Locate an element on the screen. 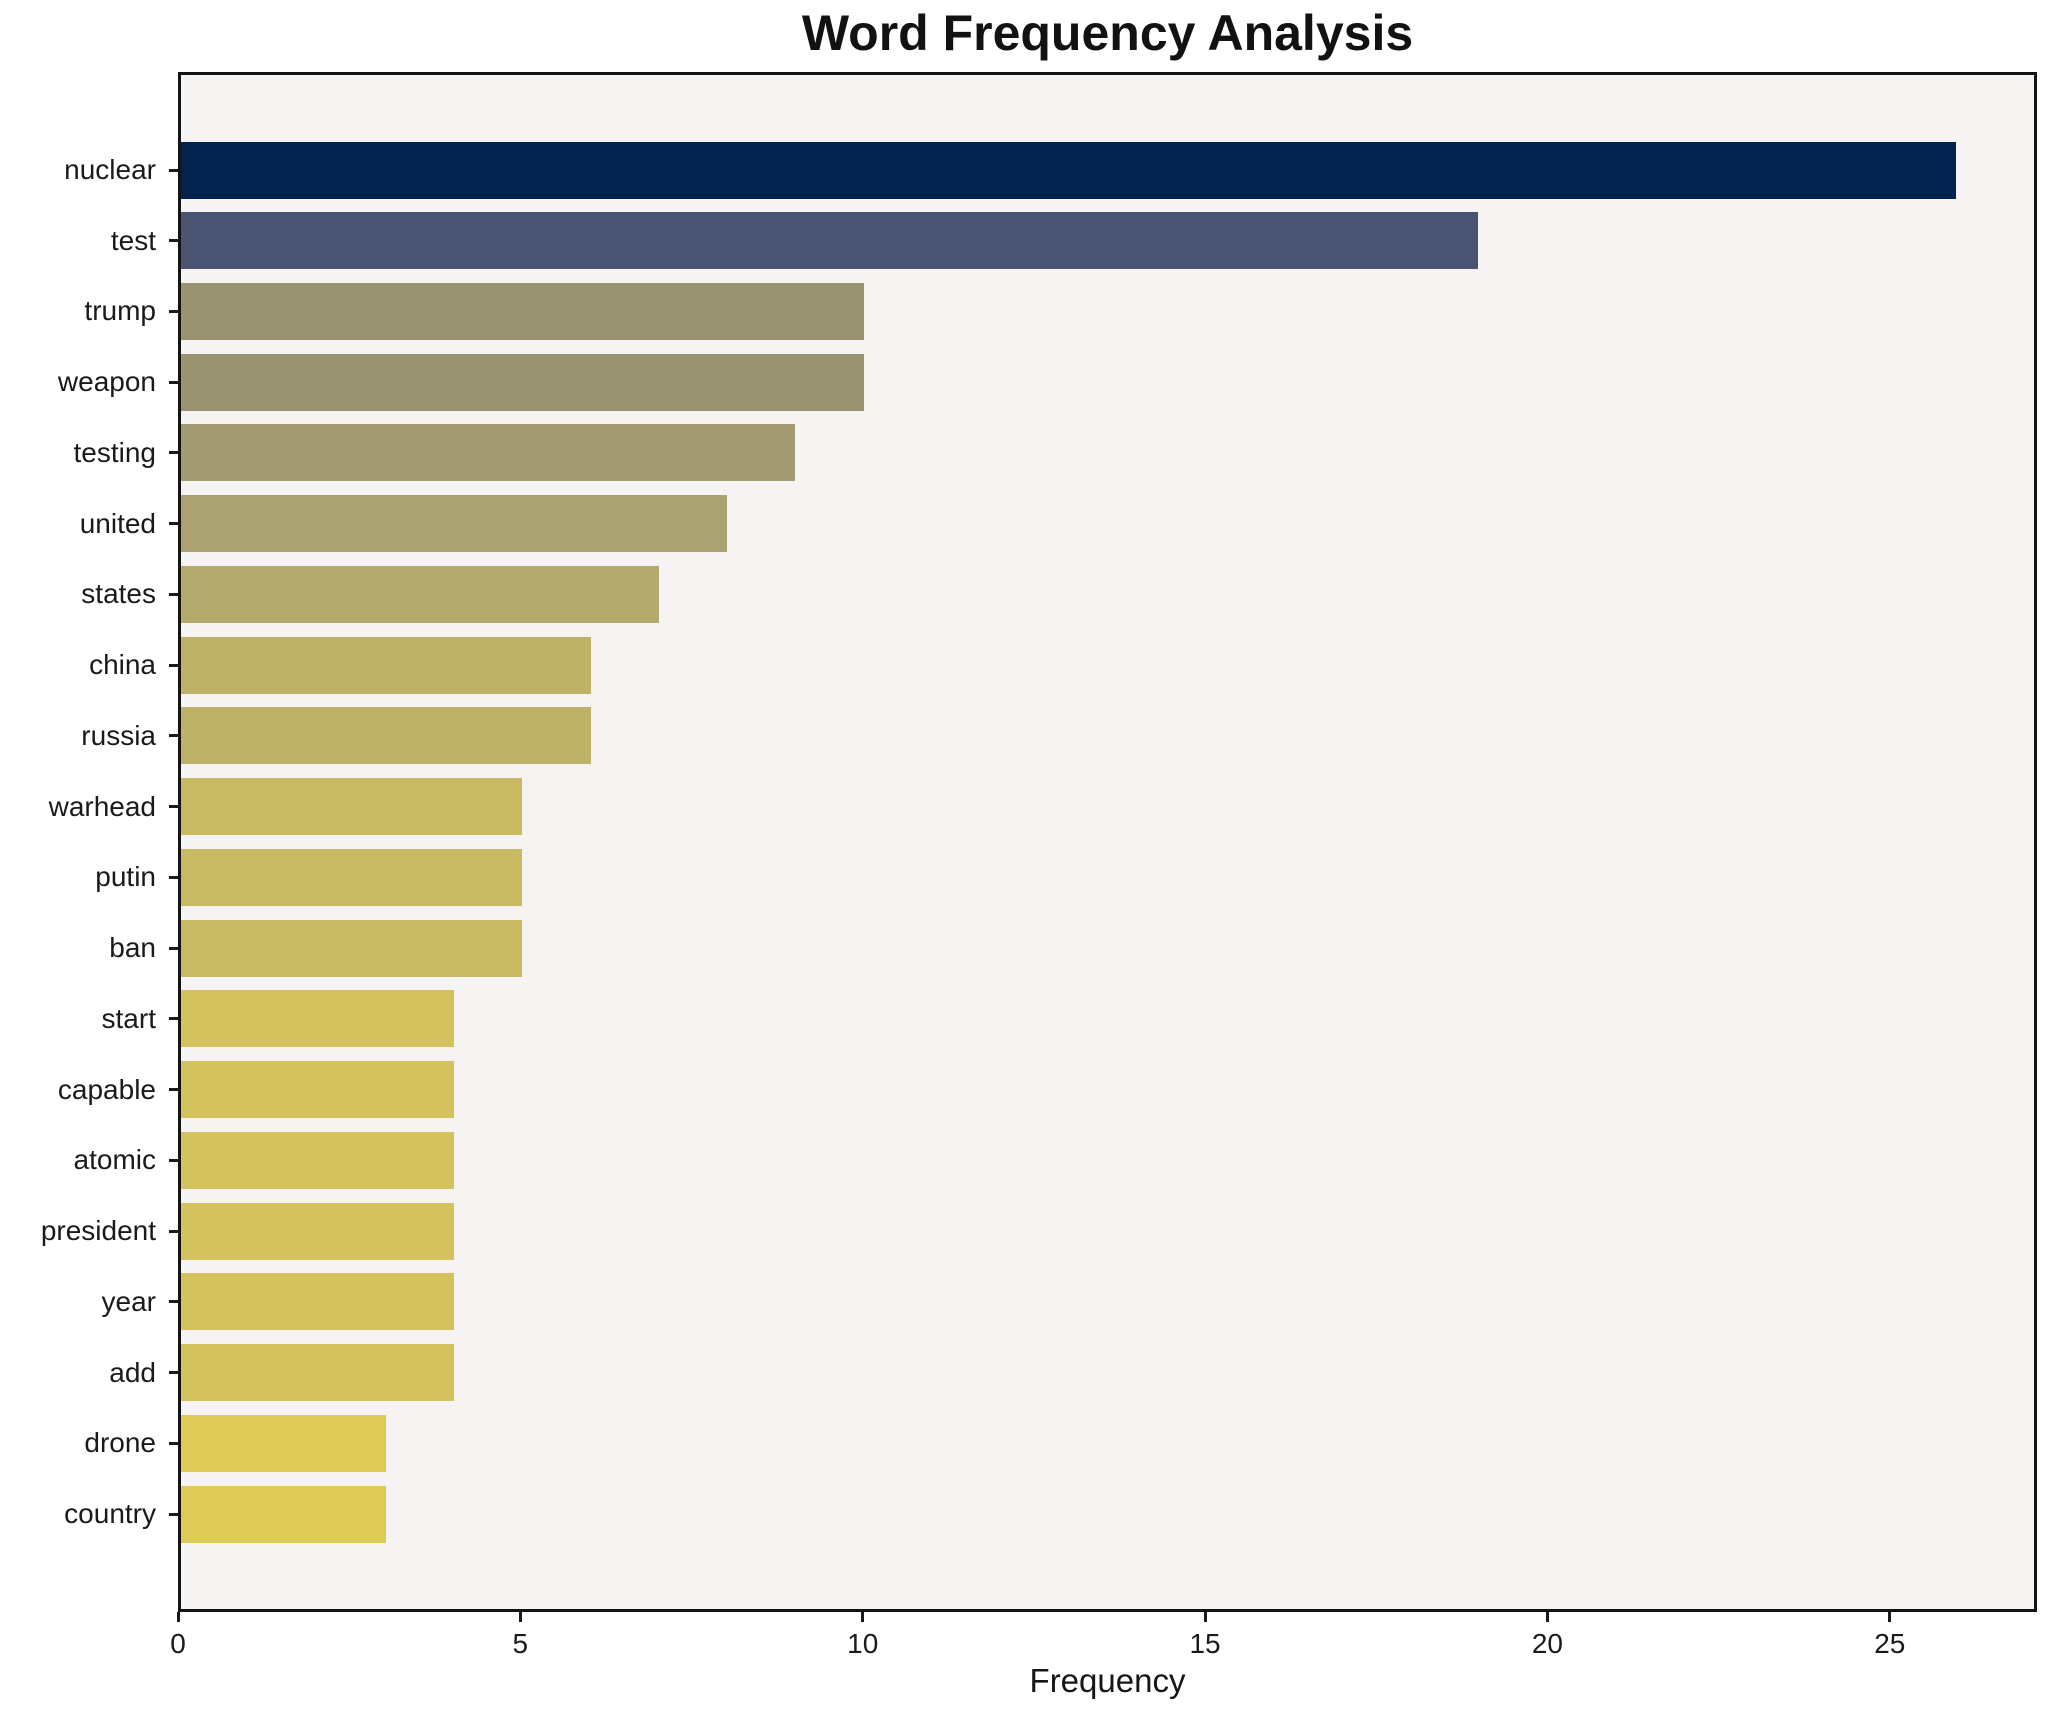 The width and height of the screenshot is (2056, 1722). y-tick-label-weapon: weapon is located at coordinates (106, 382).